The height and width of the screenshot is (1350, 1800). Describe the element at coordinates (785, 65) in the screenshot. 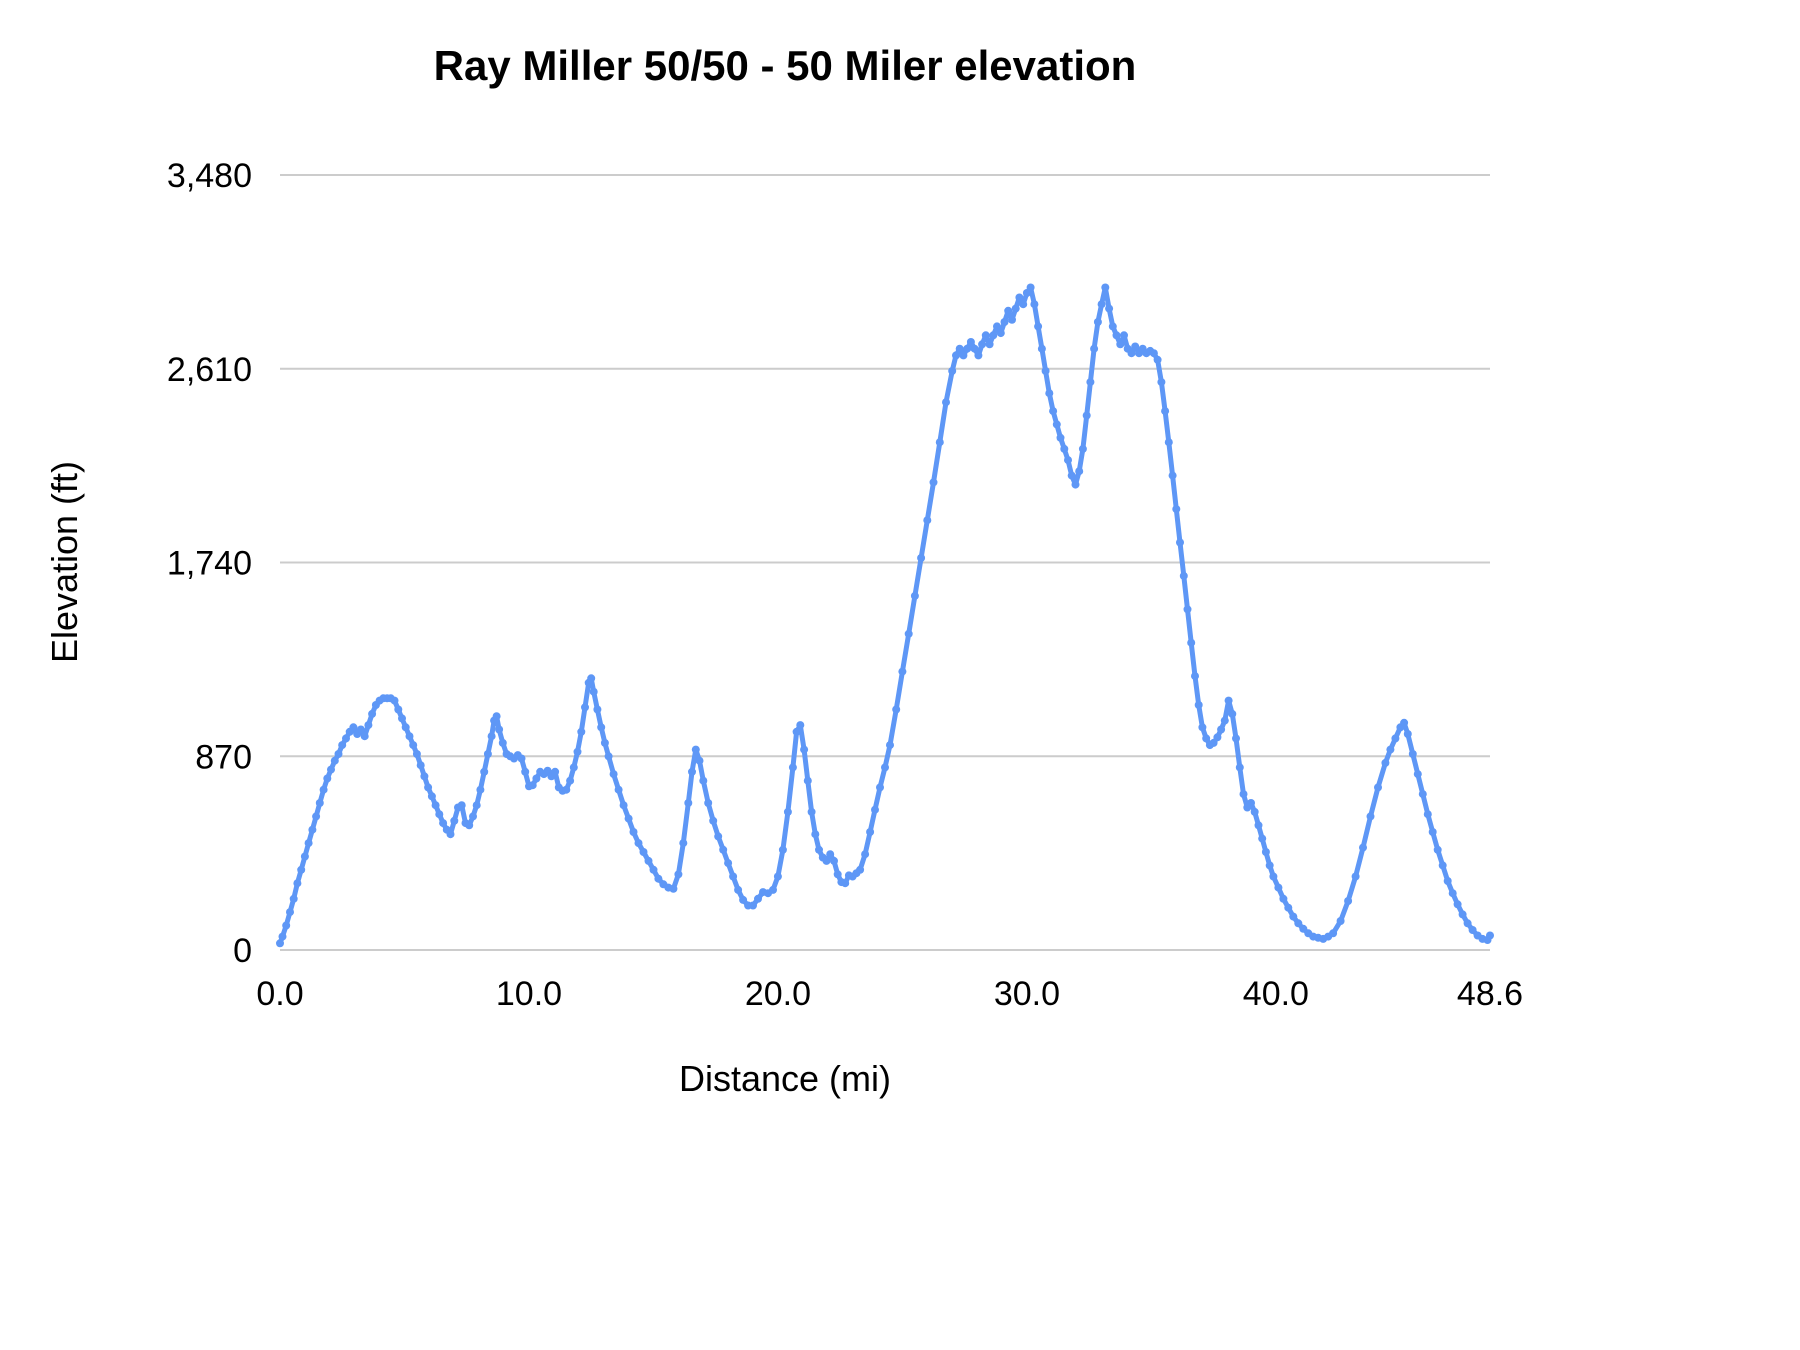

I see `chart-title: Ray Miller 50/50 - 50 Miler elevation` at that location.